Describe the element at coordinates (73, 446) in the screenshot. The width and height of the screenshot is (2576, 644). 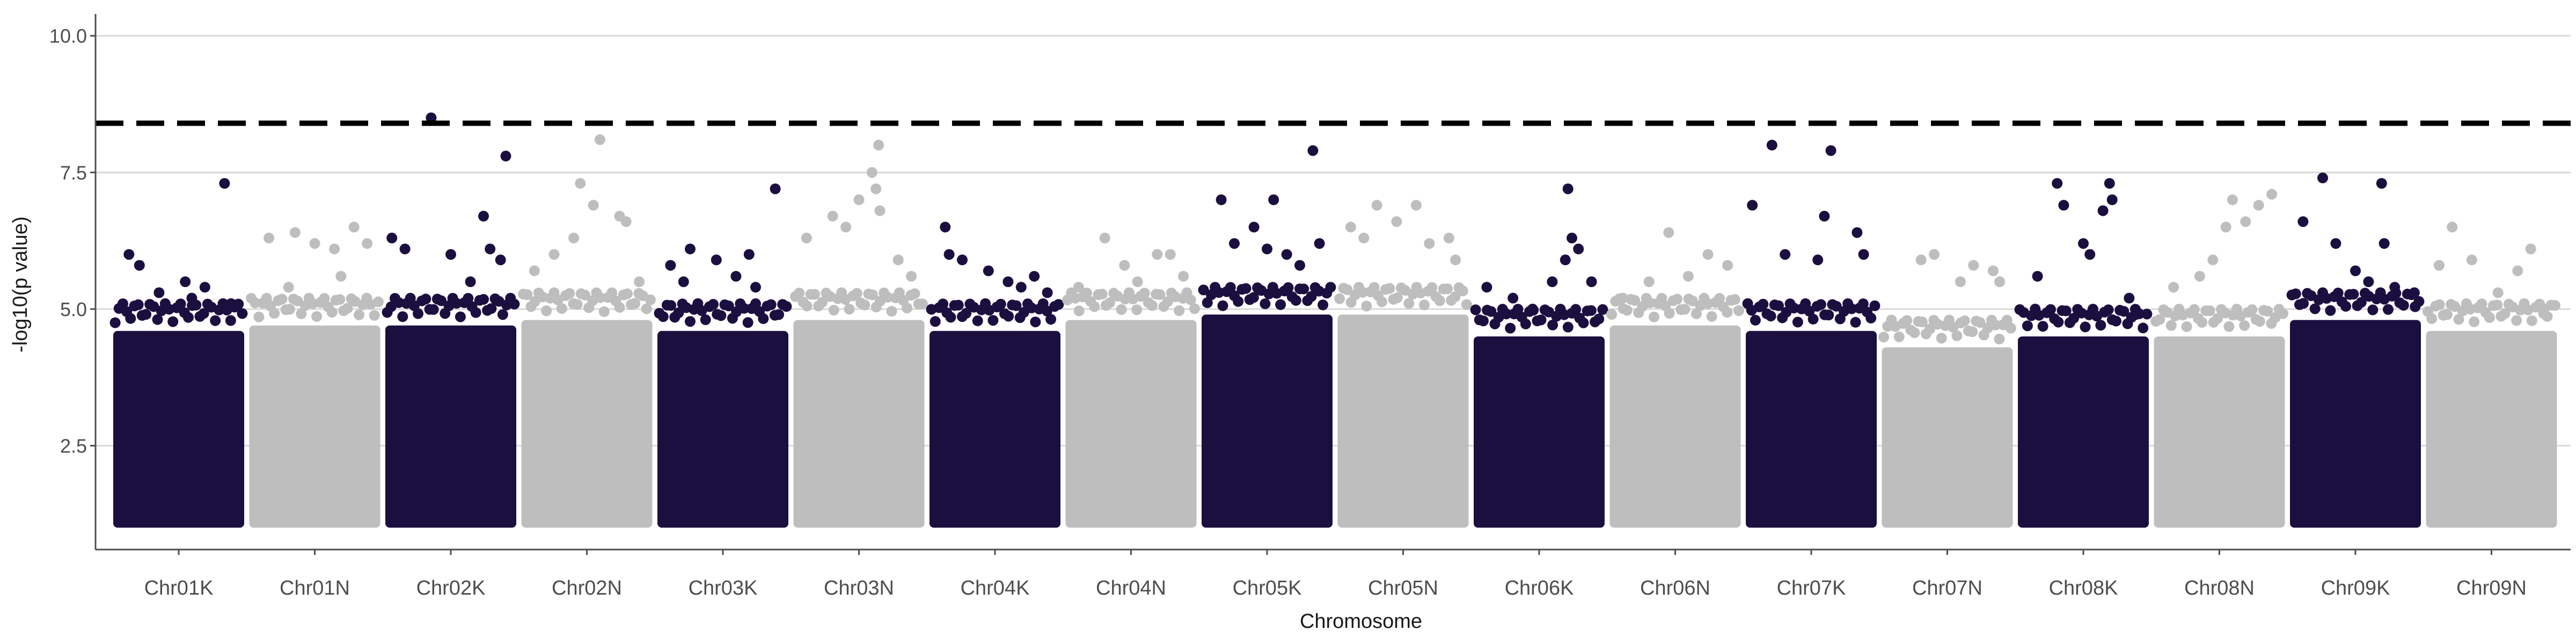
I see `y-tick-label: 2.5` at that location.